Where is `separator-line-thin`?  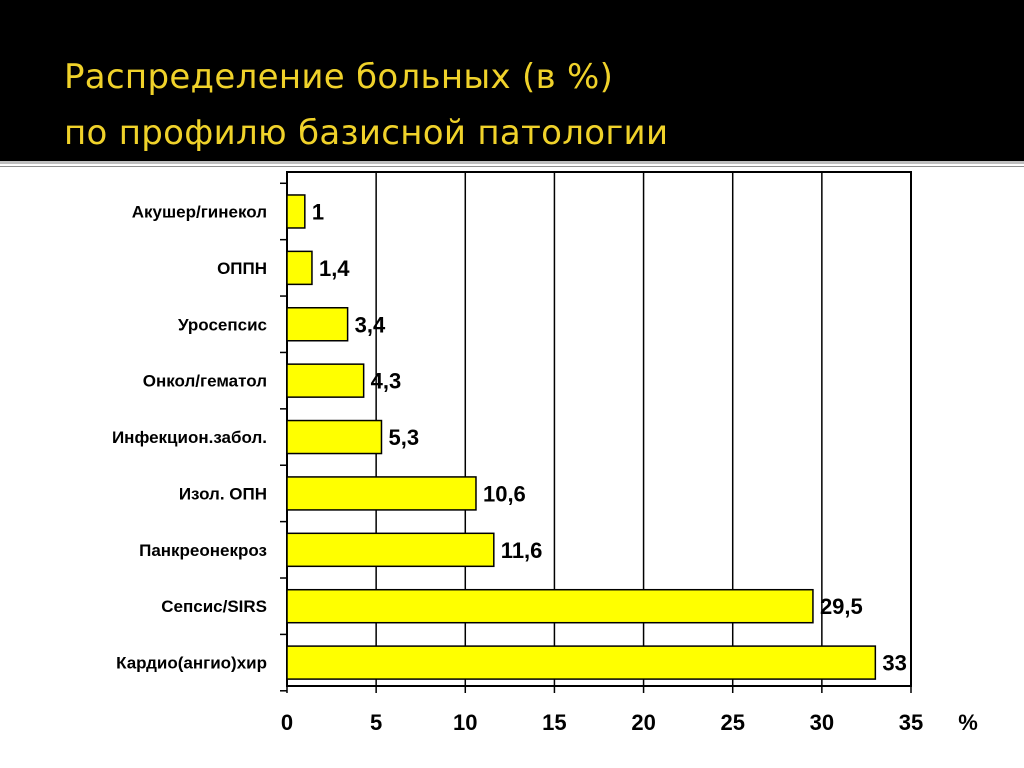
separator-line-thin is located at coordinates (512, 166).